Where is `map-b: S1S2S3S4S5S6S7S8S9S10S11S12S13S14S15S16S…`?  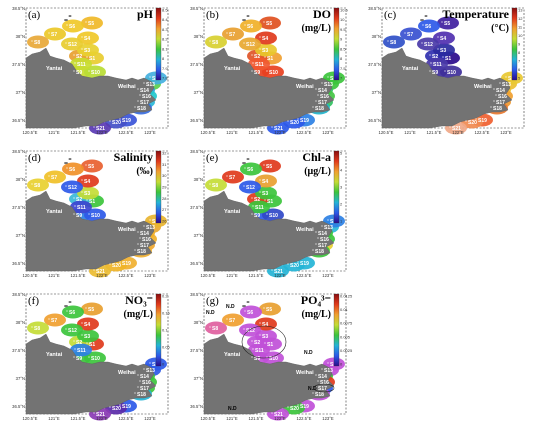
map-b: S1S2S3S4S5S6S7S8S9S10S11S12S13S14S15S16S… is located at coordinates (269, 70).